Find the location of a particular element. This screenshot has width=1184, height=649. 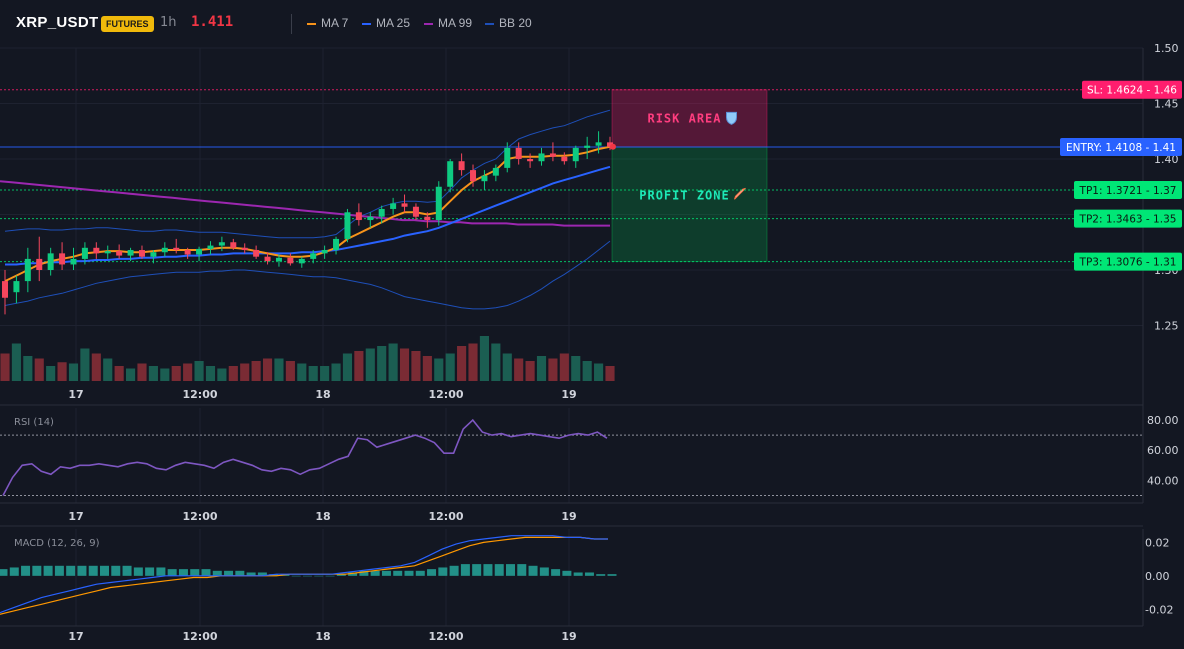

bb-lower-line is located at coordinates (307, 275).